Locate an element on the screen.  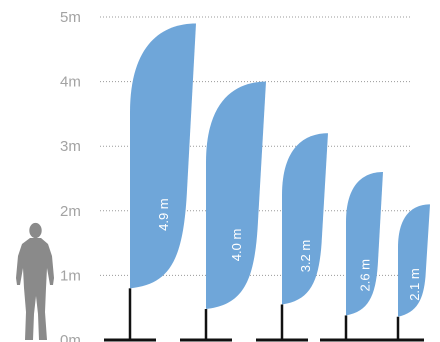
flag-4: 2.6 m is located at coordinates (351, 257).